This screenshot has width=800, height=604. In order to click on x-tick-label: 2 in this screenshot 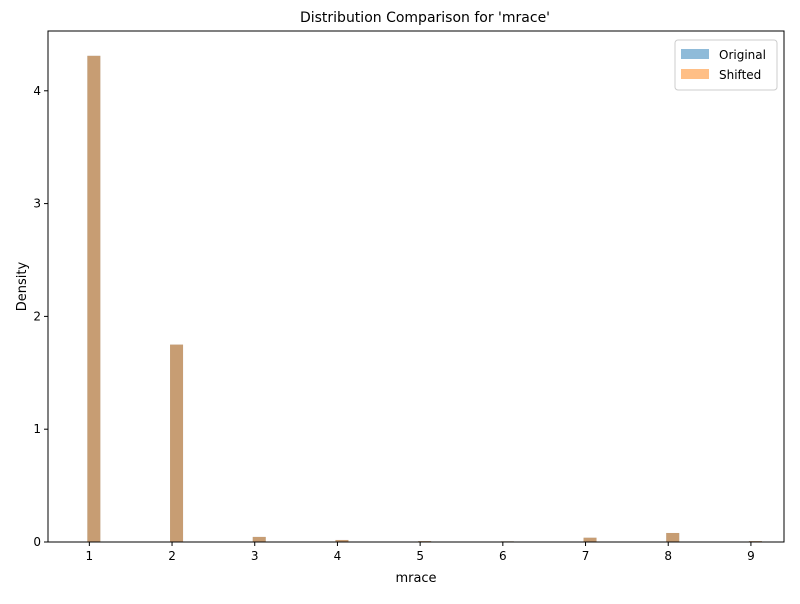, I will do `click(172, 556)`.